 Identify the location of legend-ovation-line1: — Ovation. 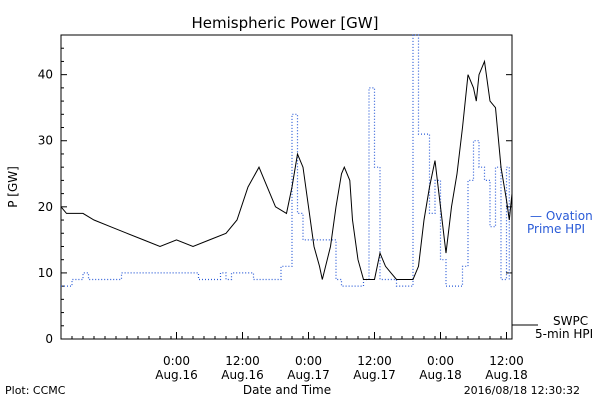
(561, 216).